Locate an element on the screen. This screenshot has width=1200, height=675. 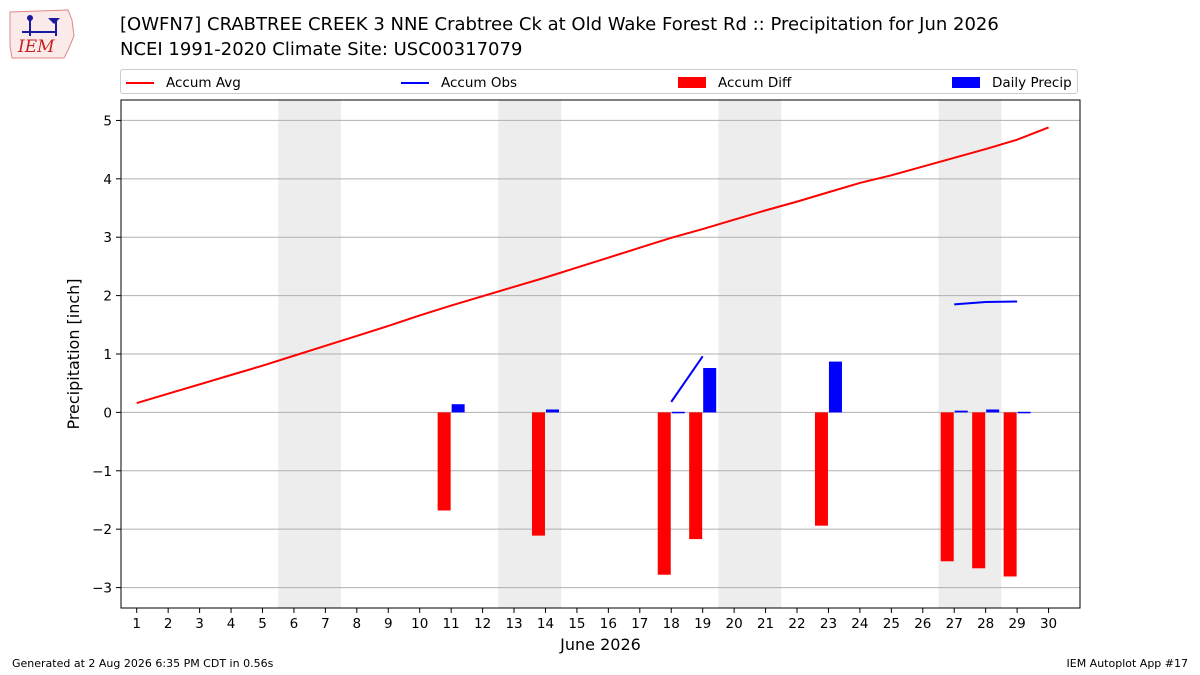
x-tick-label: 5 is located at coordinates (262, 624).